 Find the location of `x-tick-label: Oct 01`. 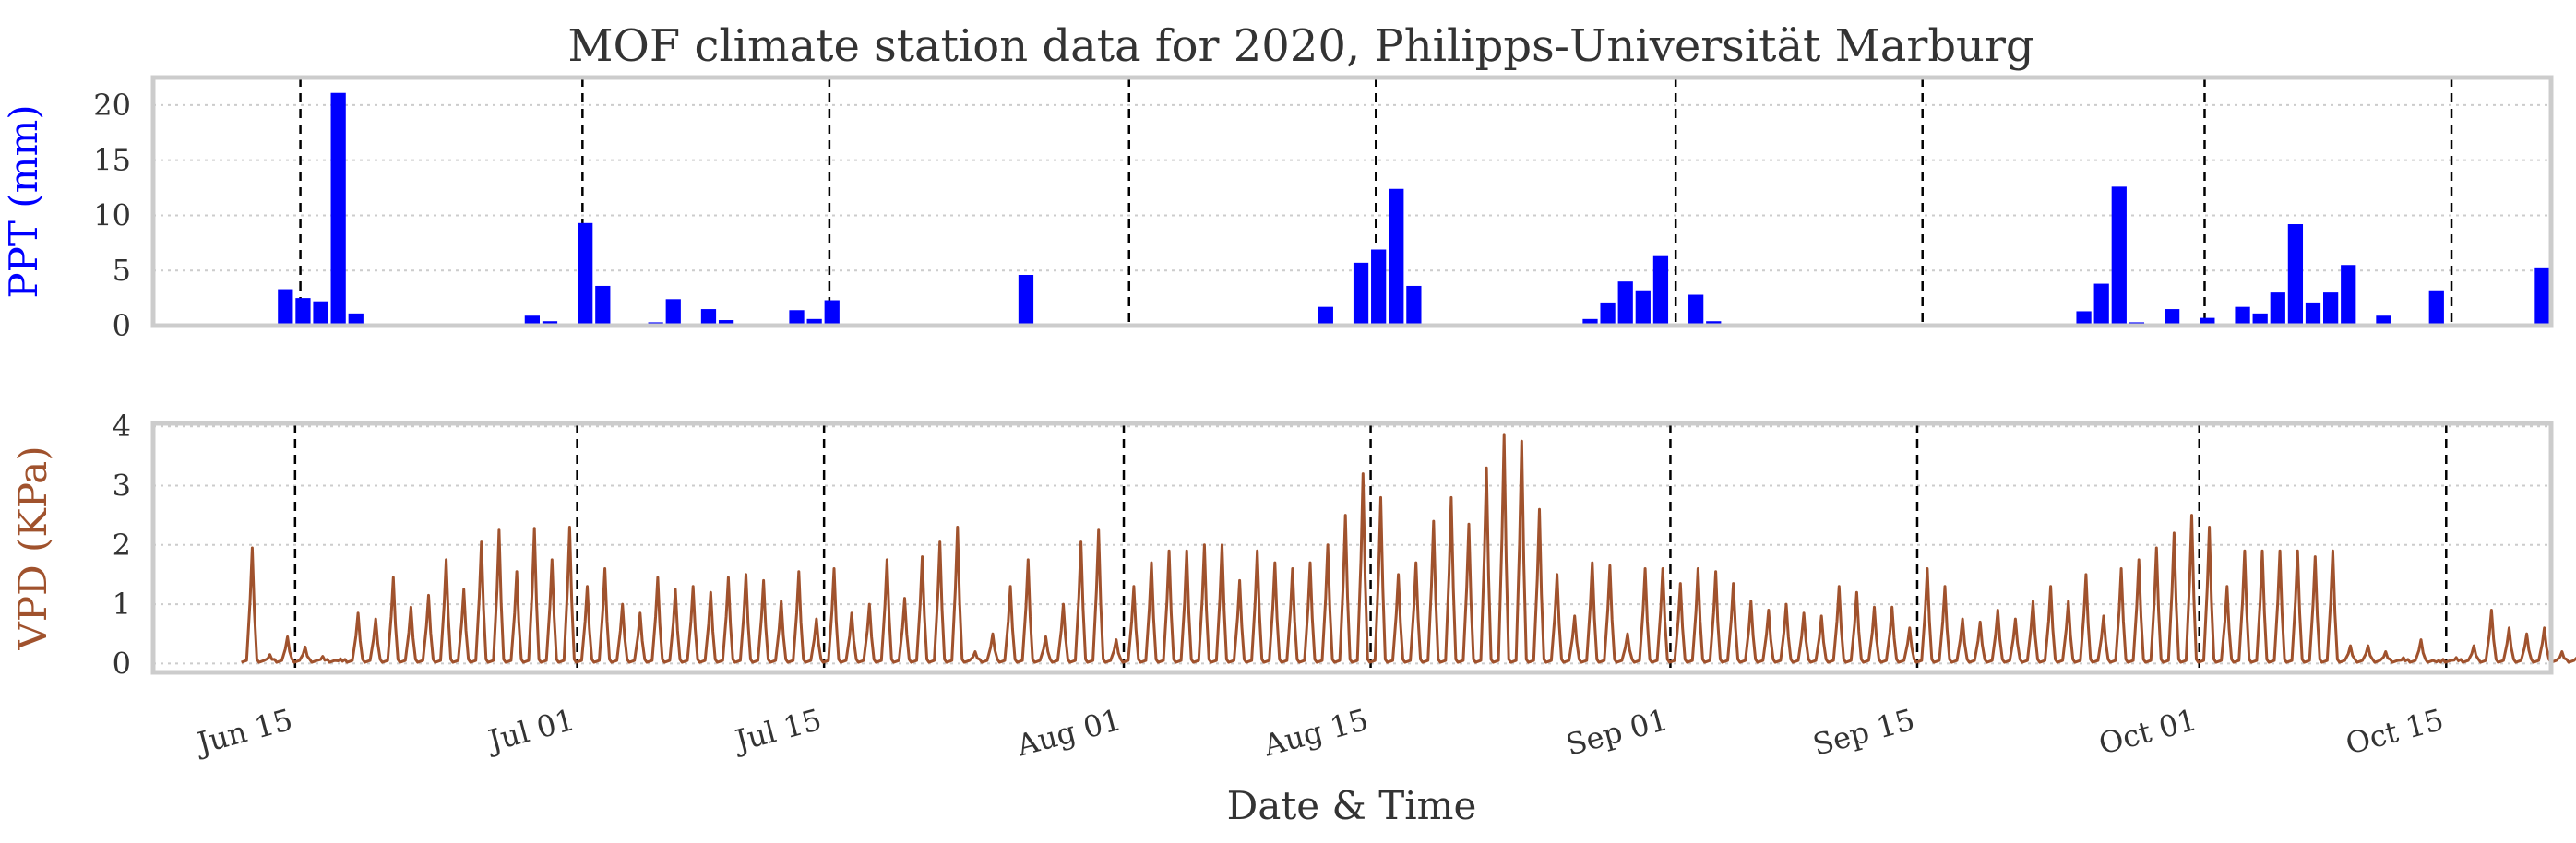

x-tick-label: Oct 01 is located at coordinates (2147, 732).